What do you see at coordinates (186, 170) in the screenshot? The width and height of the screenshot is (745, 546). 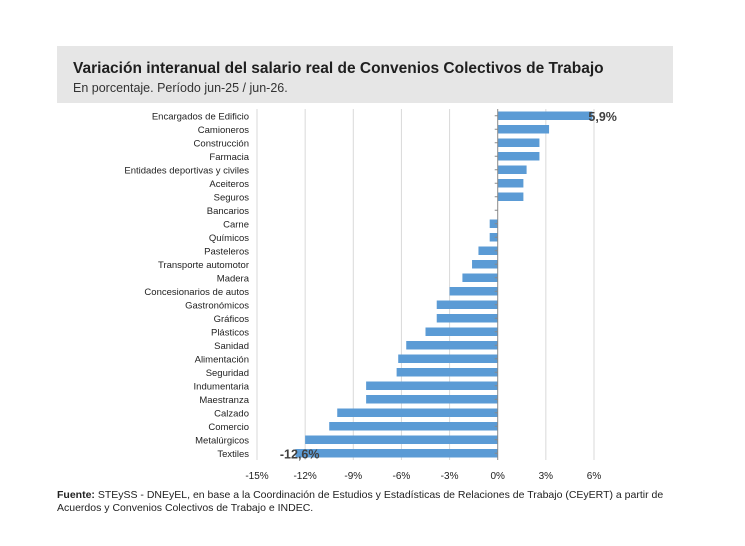 I see `category-label: Entidades deportivas y civiles` at bounding box center [186, 170].